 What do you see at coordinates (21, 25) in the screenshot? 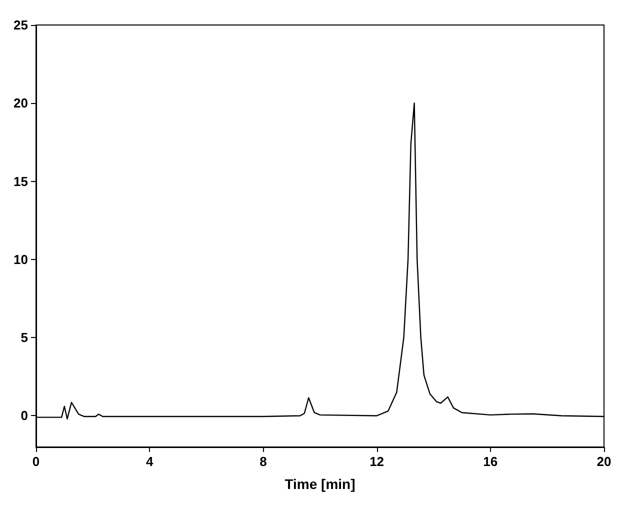
I see `y-tick-label: 25` at bounding box center [21, 25].